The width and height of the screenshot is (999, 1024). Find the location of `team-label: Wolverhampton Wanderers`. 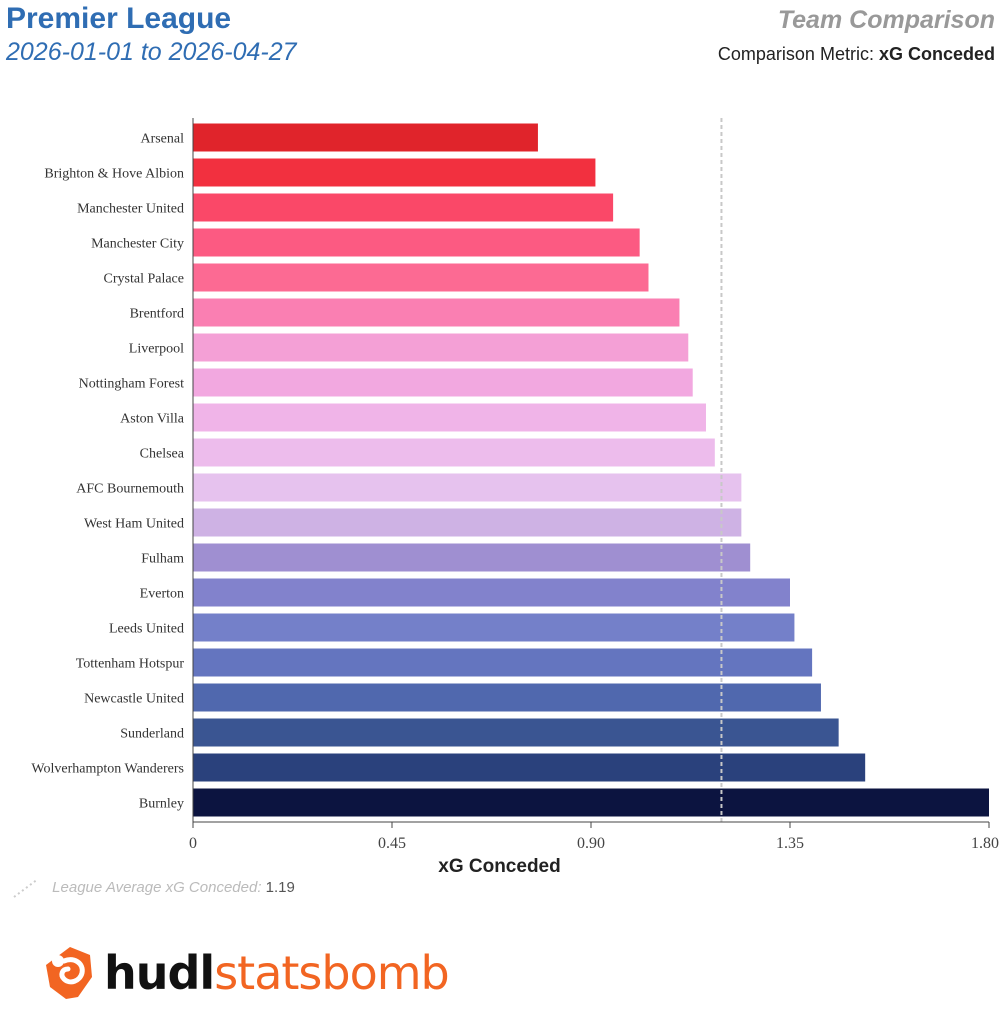

team-label: Wolverhampton Wanderers is located at coordinates (107, 769).